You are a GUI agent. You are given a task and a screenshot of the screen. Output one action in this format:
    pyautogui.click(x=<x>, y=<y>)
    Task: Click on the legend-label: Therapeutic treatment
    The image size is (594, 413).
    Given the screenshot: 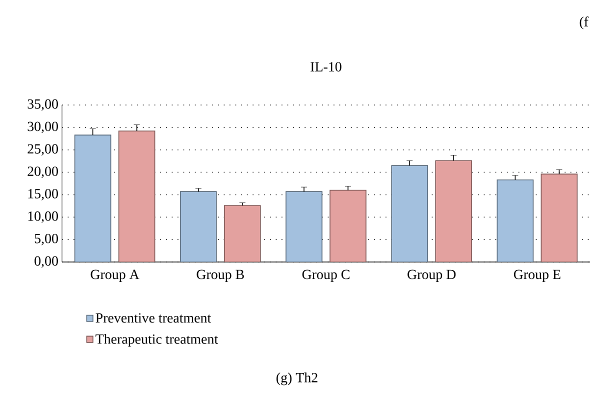 What is the action you would take?
    pyautogui.click(x=157, y=340)
    